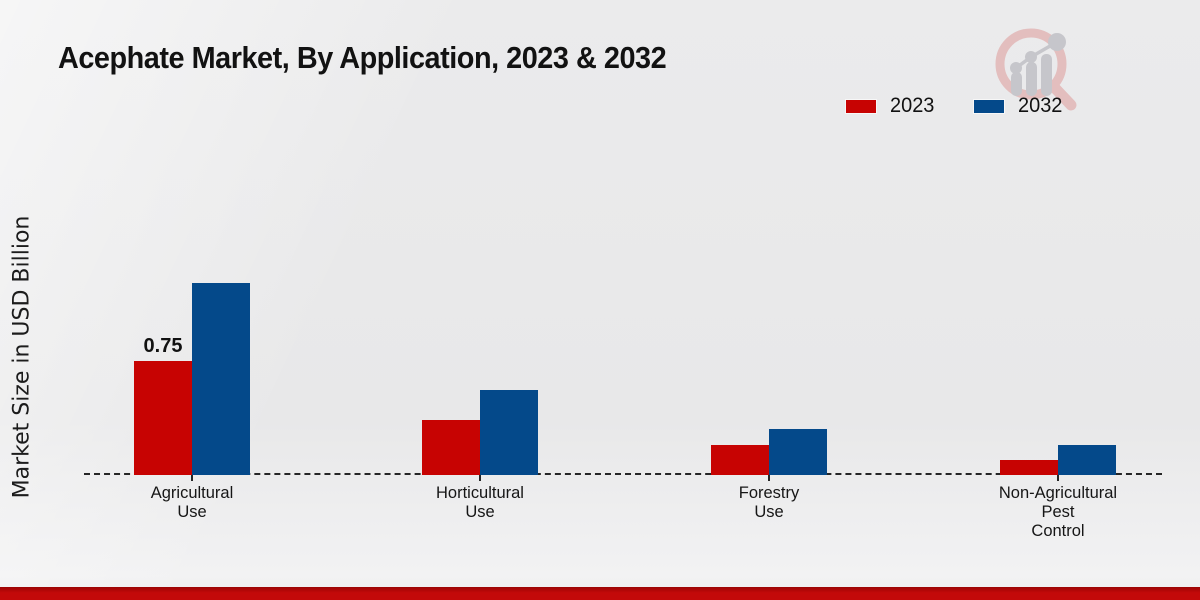 Image resolution: width=1200 pixels, height=600 pixels. Describe the element at coordinates (192, 502) in the screenshot. I see `x-axis-category-label: Agricultural Use` at that location.